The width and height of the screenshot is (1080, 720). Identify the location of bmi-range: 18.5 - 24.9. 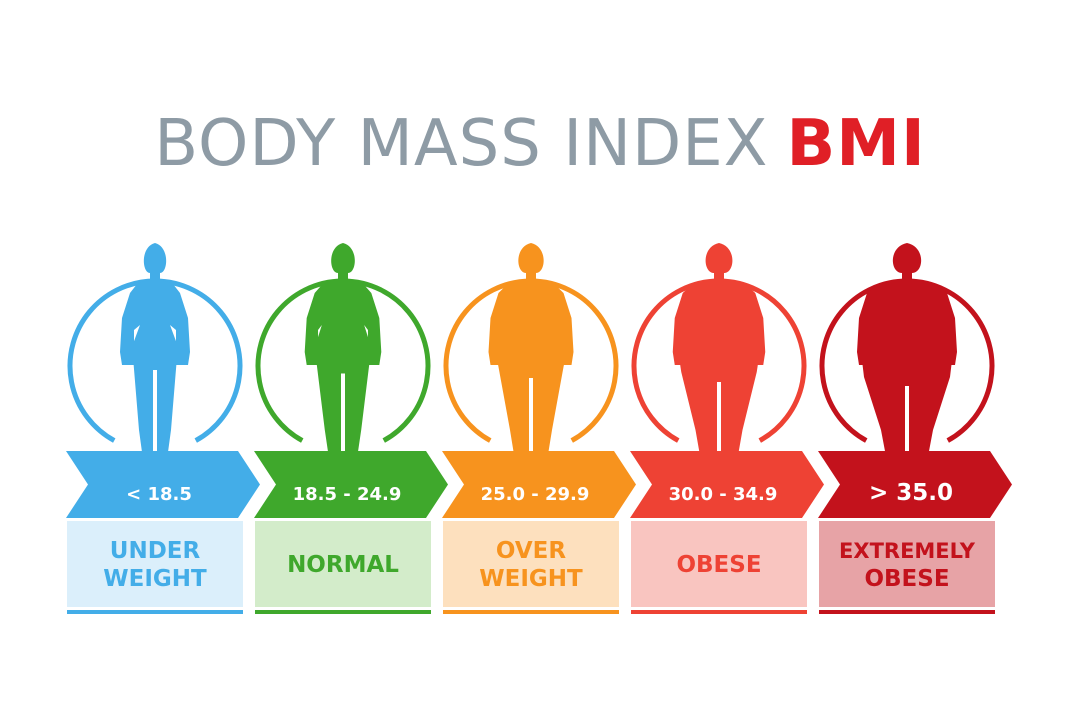
(347, 494).